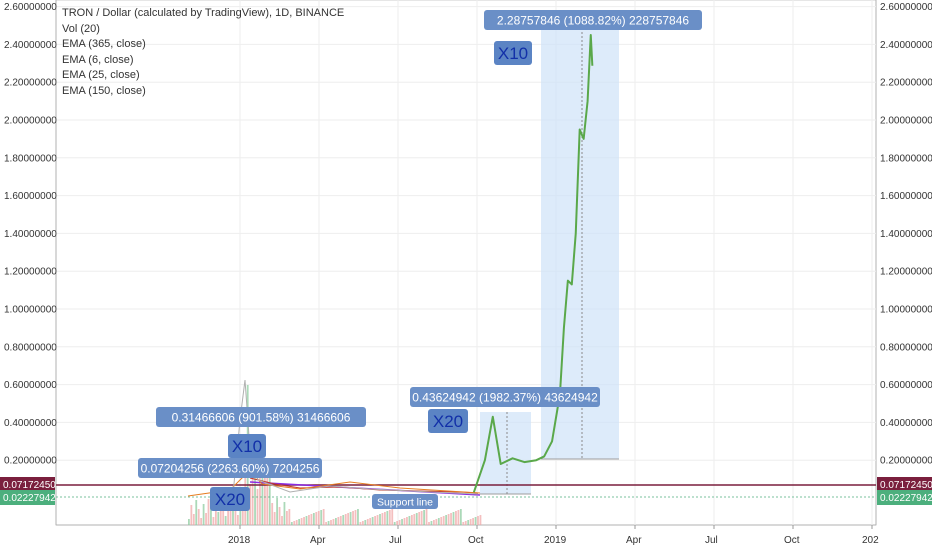 The image size is (932, 550). I want to click on y-tick-label-right: 2.60000000, so click(906, 7).